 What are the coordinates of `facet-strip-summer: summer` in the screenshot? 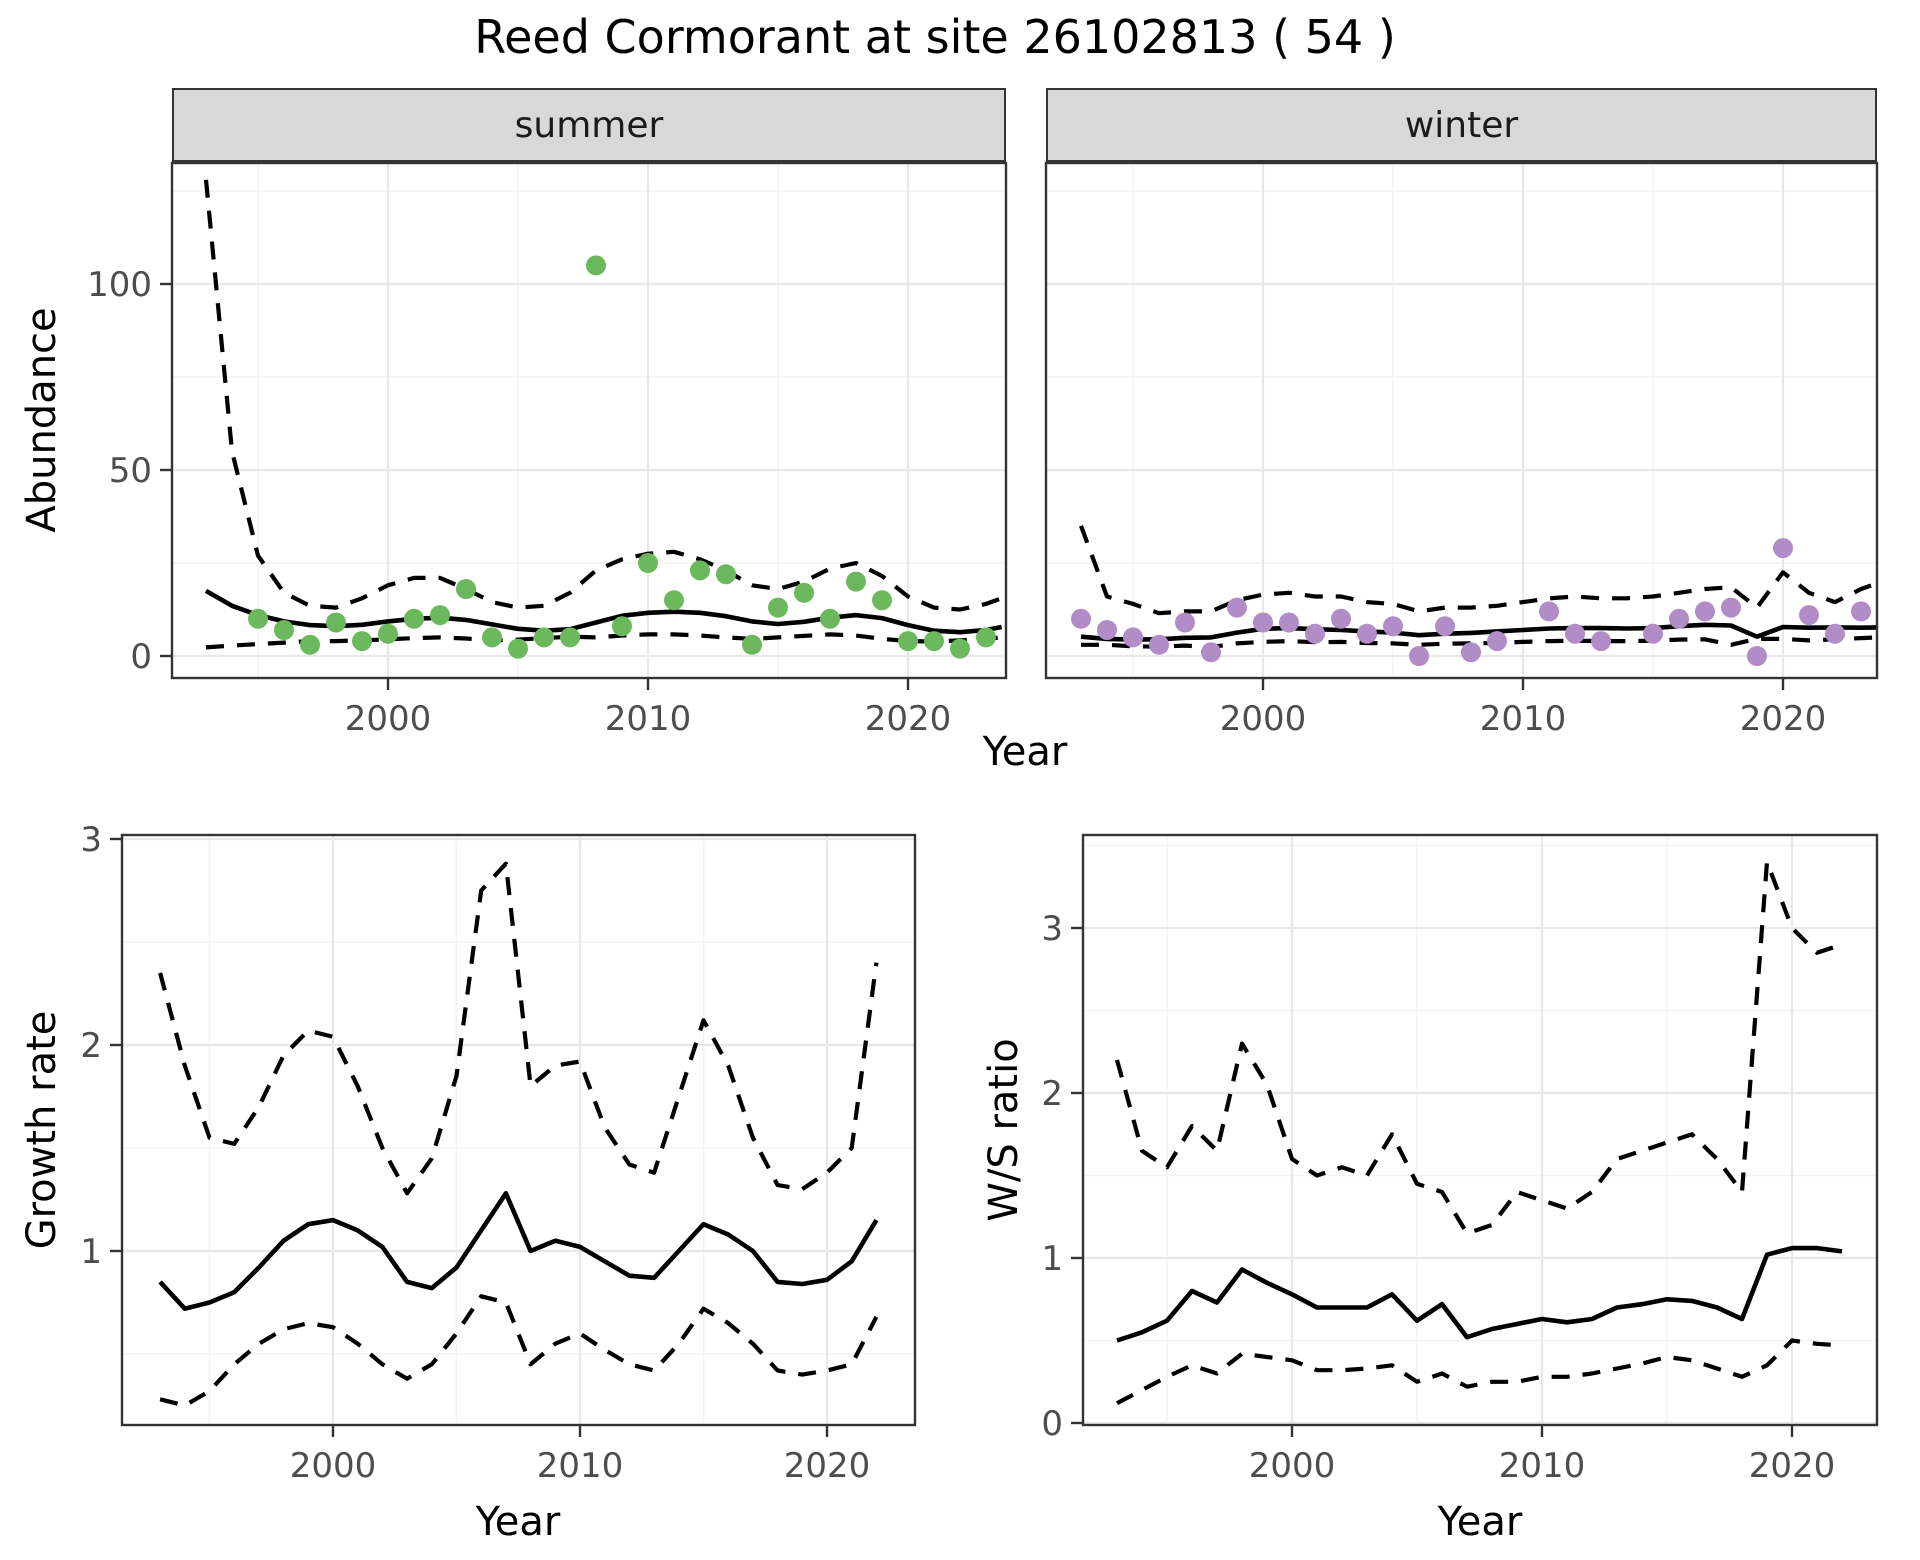 It's located at (589, 125).